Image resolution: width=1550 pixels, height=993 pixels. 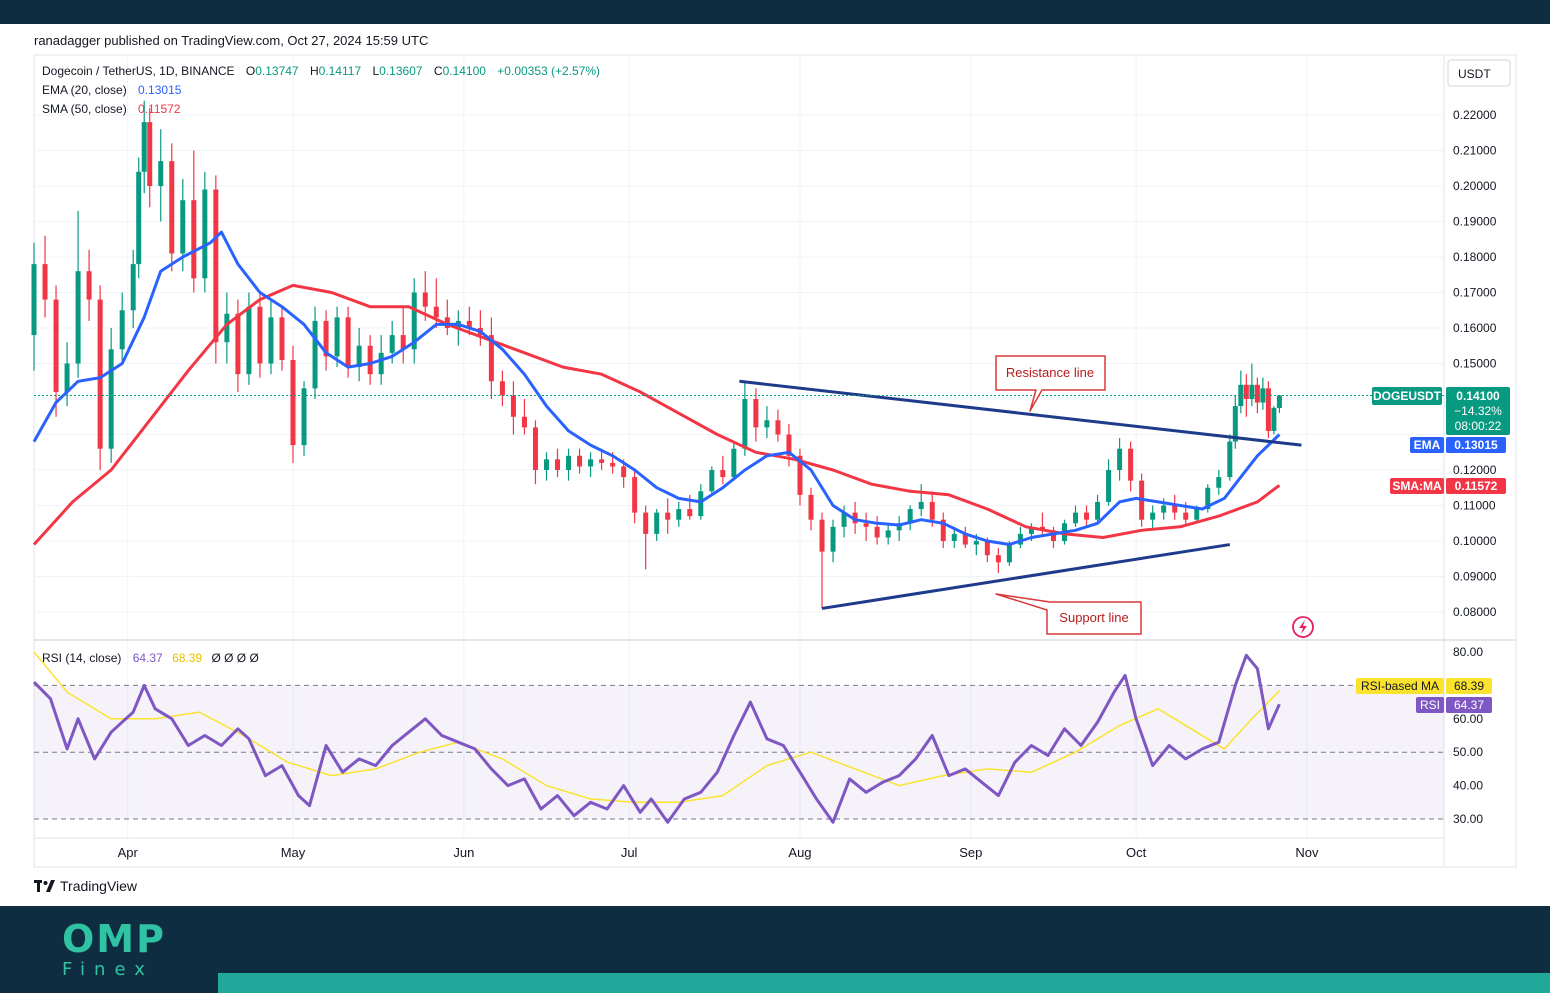 I want to click on currency-label: USDT, so click(x=1474, y=74).